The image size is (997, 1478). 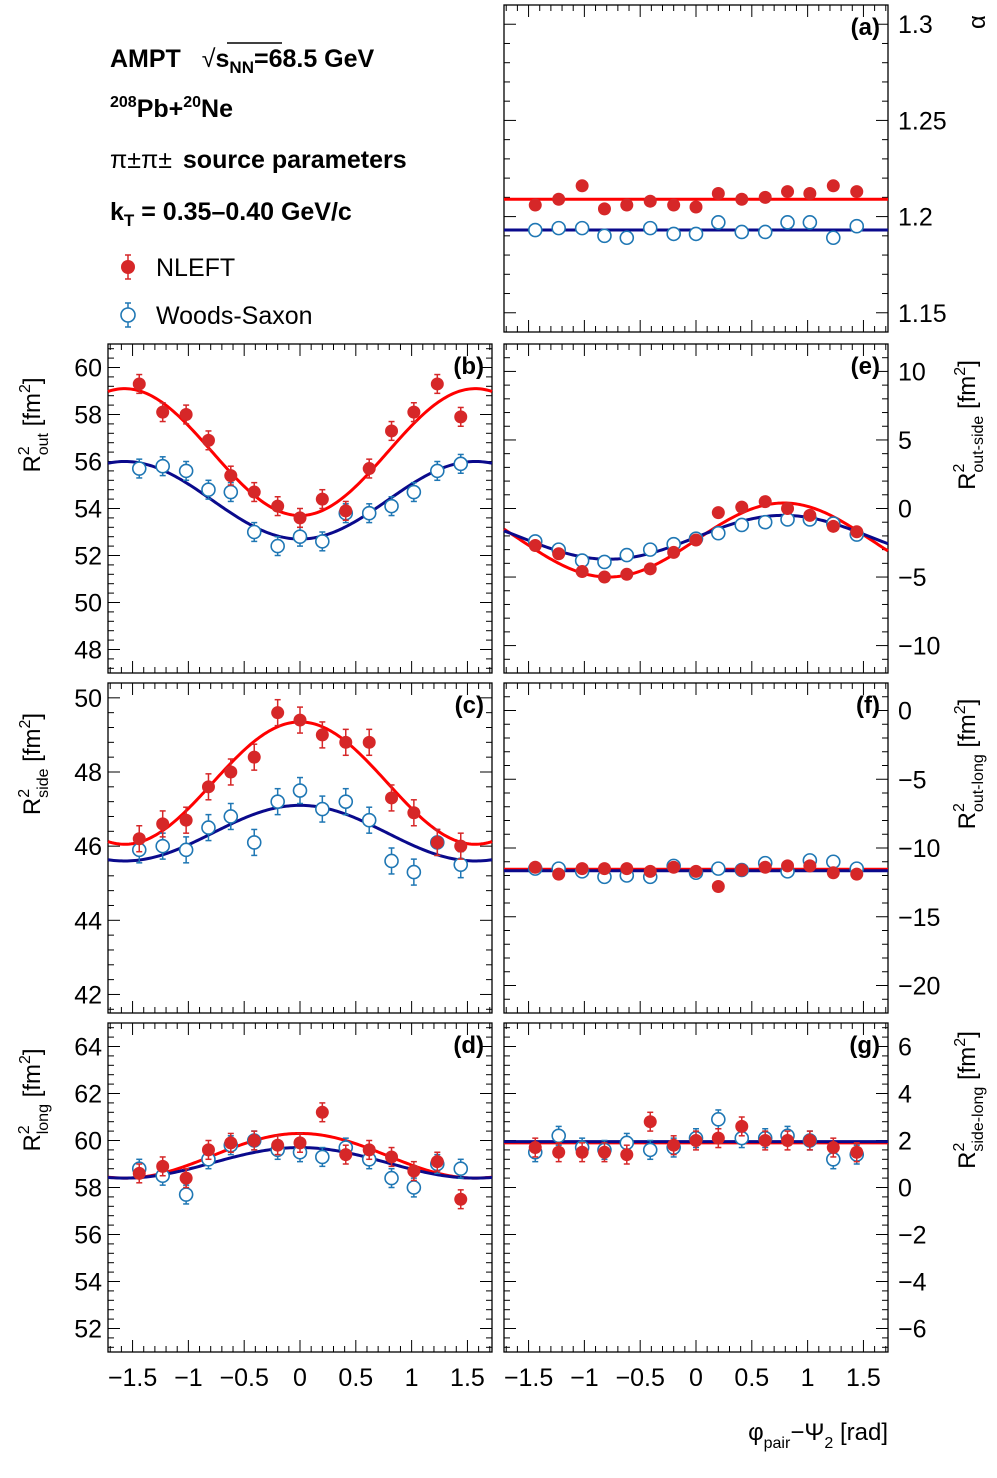 What do you see at coordinates (223, 59) in the screenshot?
I see `energy-prefix: s` at bounding box center [223, 59].